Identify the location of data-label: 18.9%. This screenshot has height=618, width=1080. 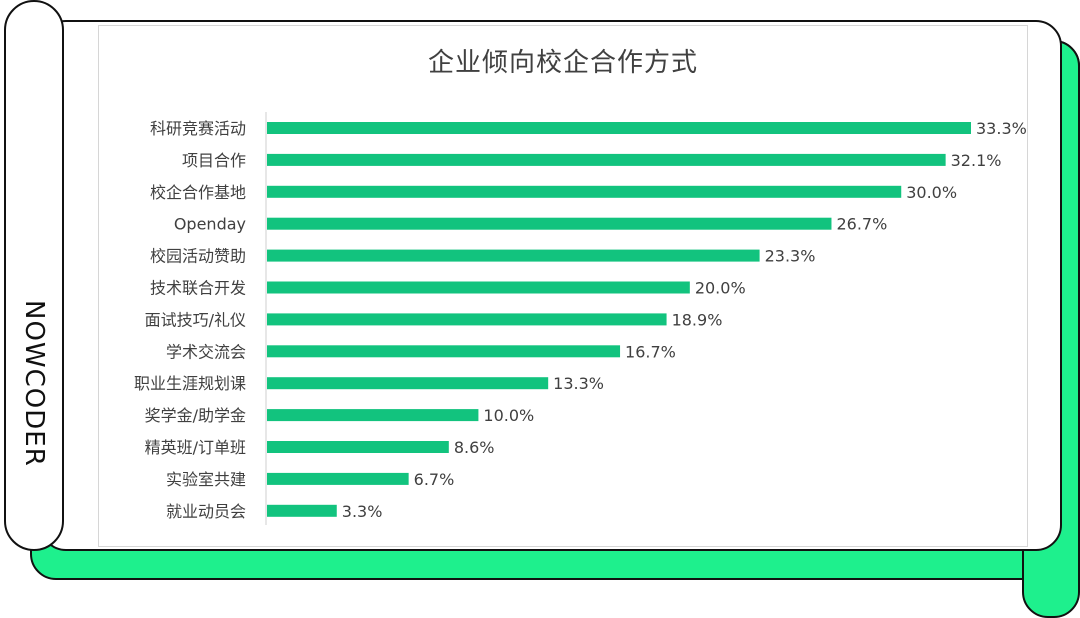
(697, 319).